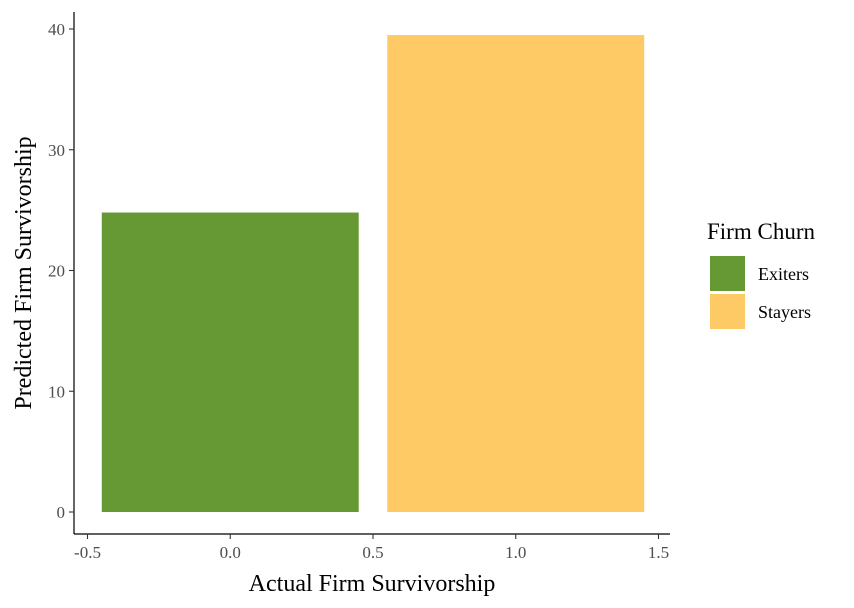  Describe the element at coordinates (230, 362) in the screenshot. I see `bar-exiters` at that location.